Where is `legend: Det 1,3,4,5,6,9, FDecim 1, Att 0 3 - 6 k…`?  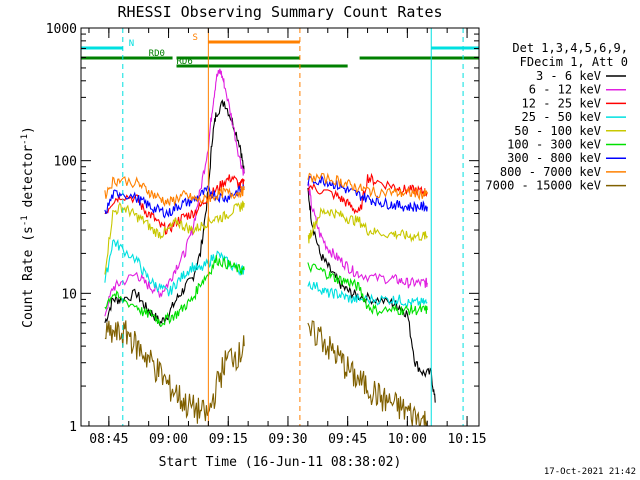 legend: Det 1,3,4,5,6,9, FDecim 1, Att 0 3 - 6 k… is located at coordinates (556, 117).